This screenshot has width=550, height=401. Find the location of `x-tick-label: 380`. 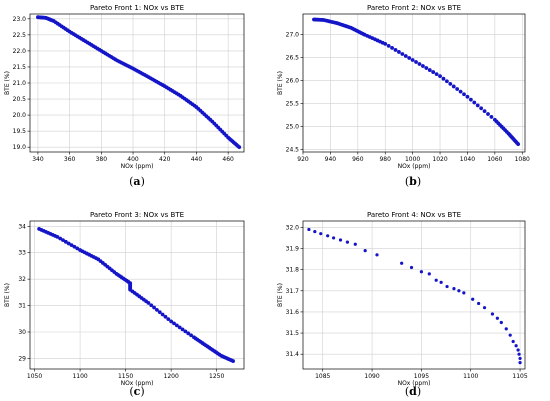

x-tick-label: 380 is located at coordinates (102, 159).